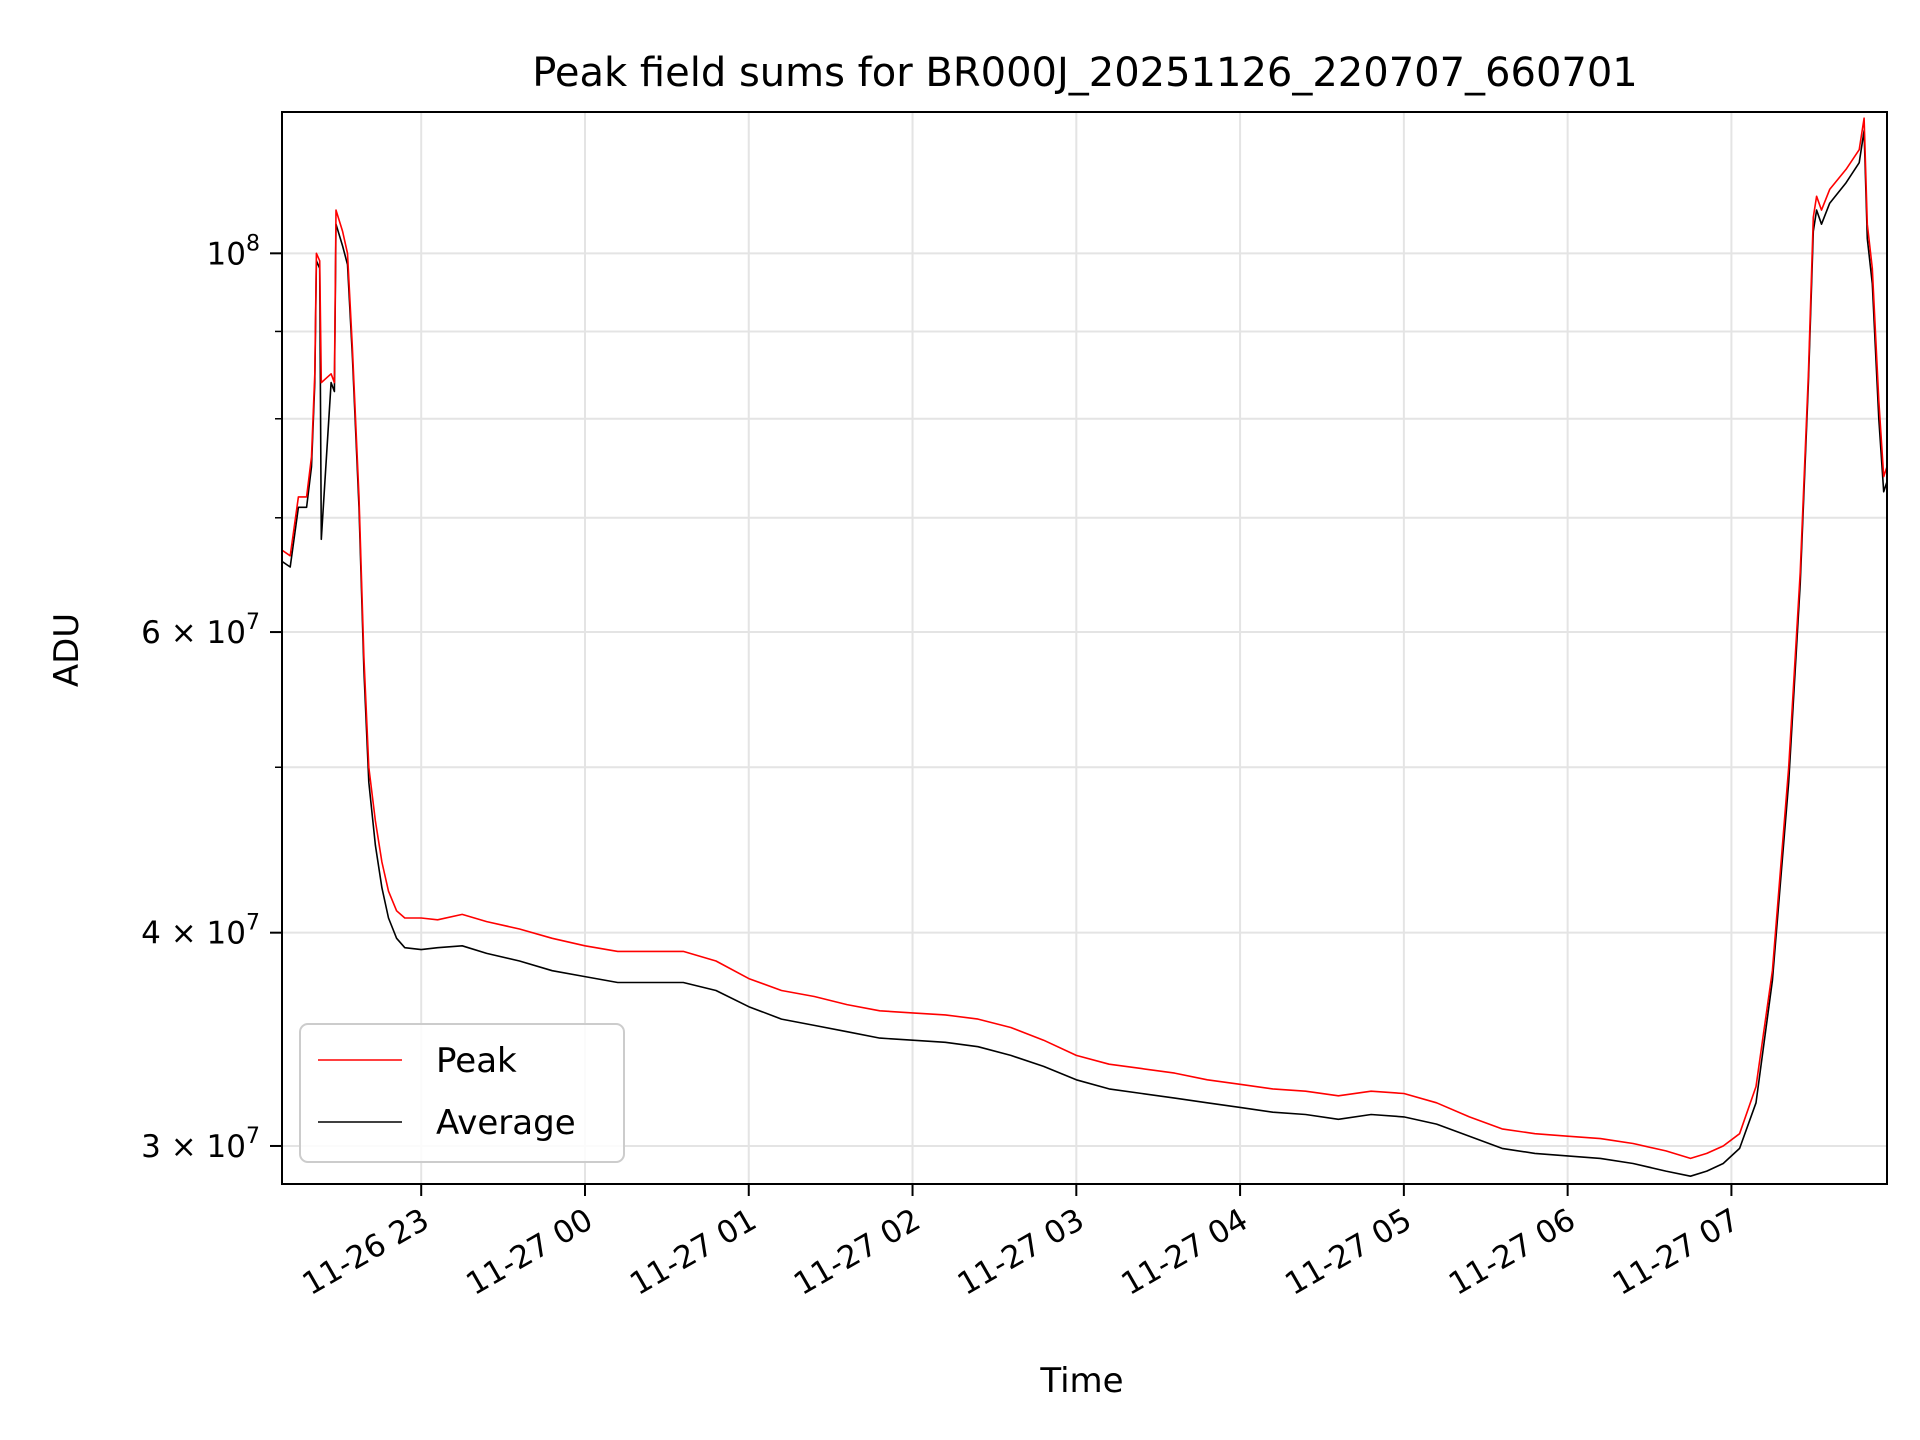 This screenshot has width=1920, height=1440. Describe the element at coordinates (67, 650) in the screenshot. I see `y-axis-label: ADU` at that location.